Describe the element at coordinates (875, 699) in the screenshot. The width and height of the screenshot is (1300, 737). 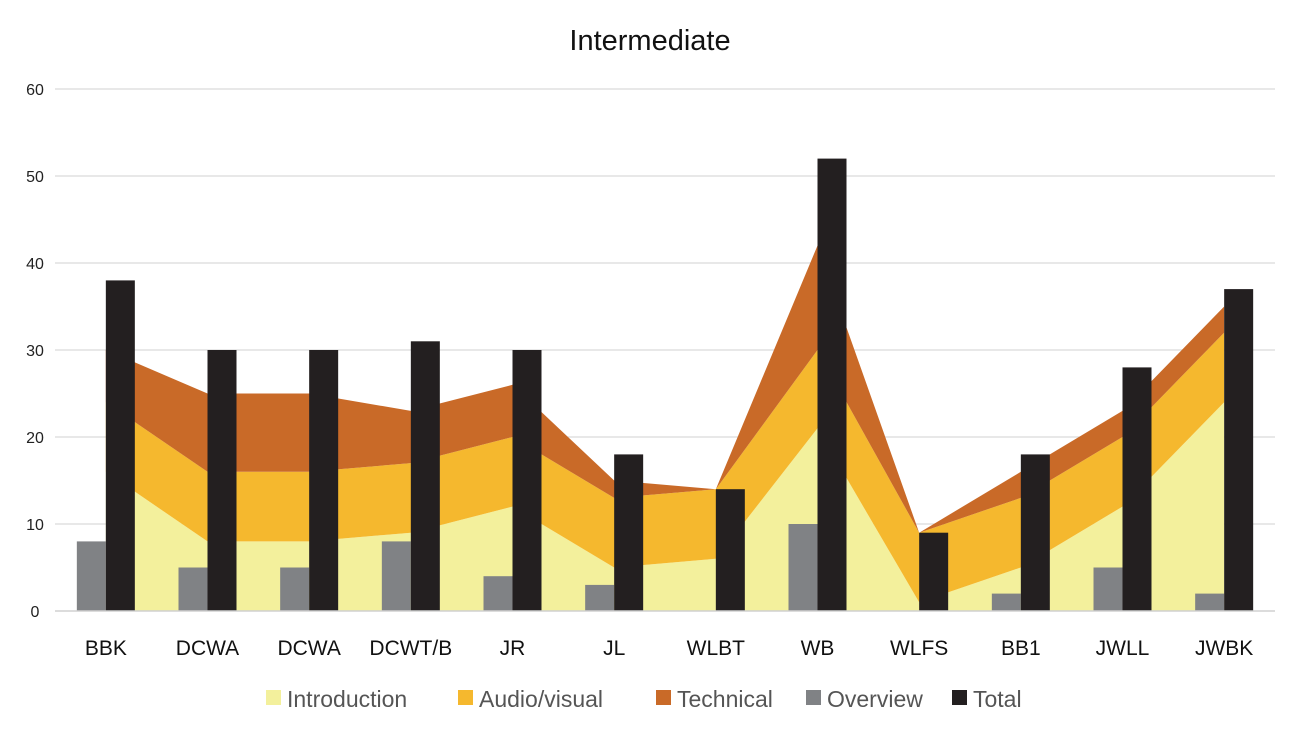
I see `legend-label: Overview` at that location.